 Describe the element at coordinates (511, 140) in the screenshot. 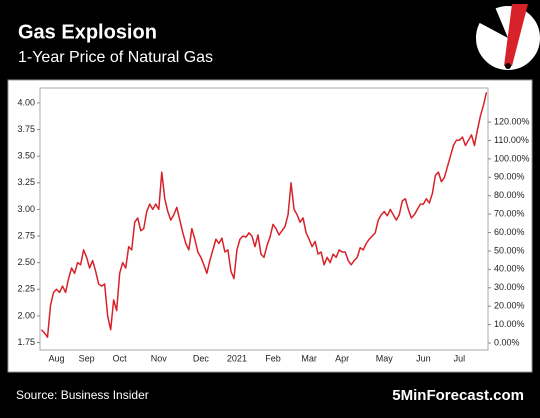

I see `y2-tick-label: 110.00%` at that location.